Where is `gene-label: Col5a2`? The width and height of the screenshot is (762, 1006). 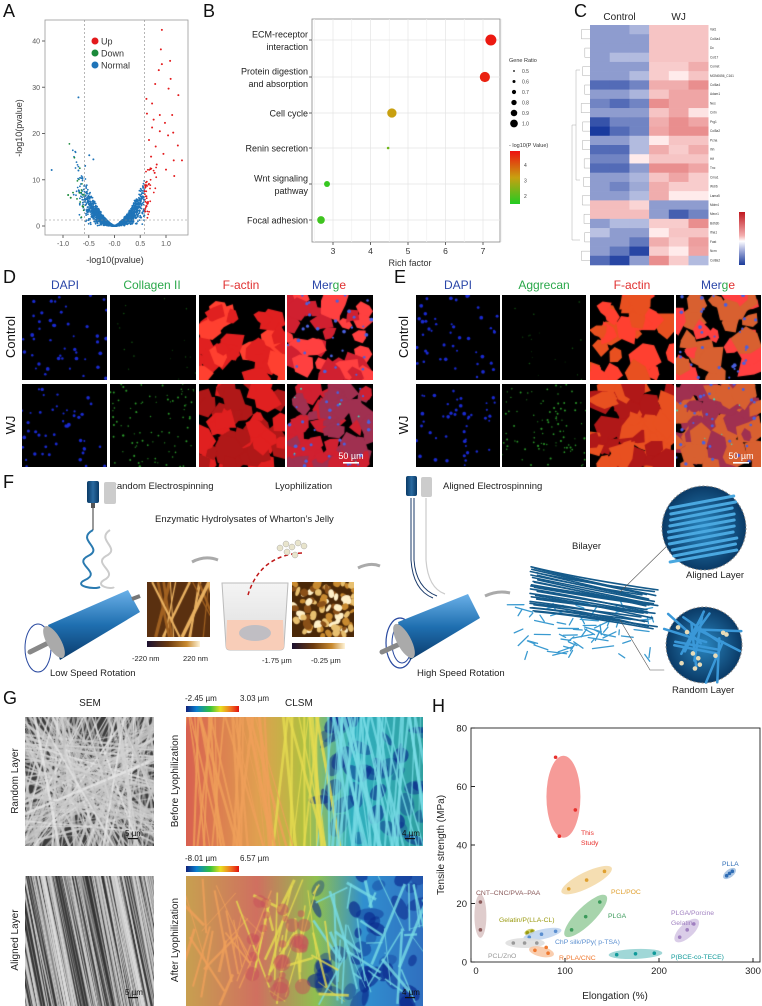 gene-label: Col5a2 is located at coordinates (715, 131).